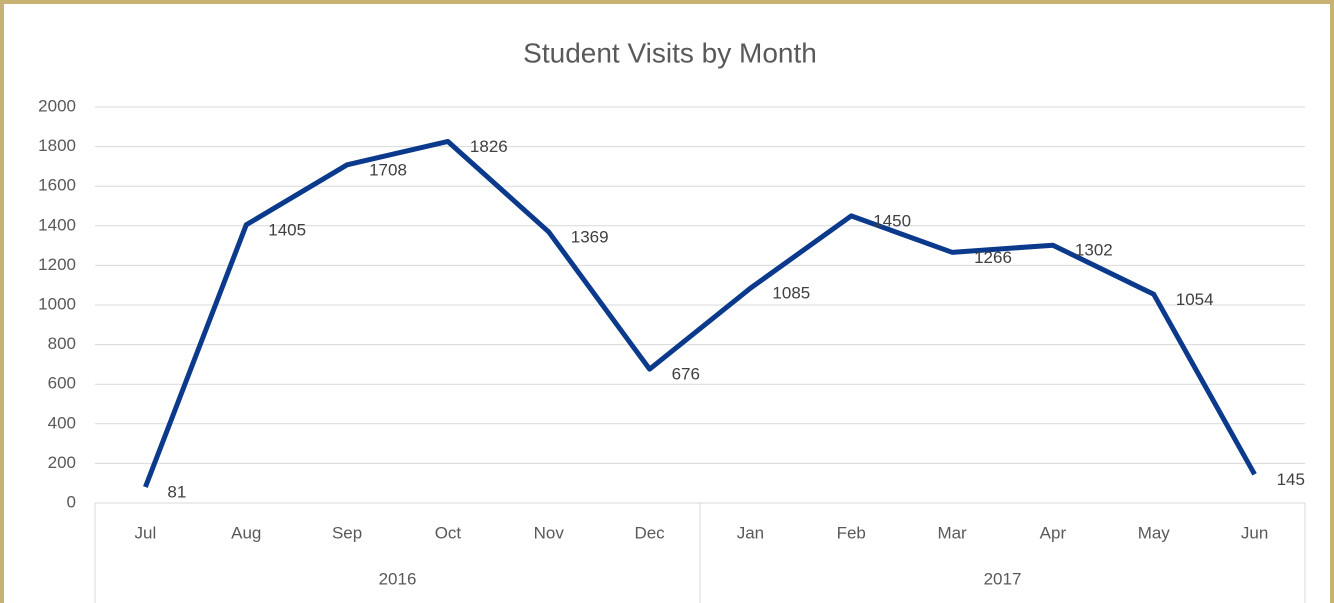 This screenshot has height=603, width=1334. Describe the element at coordinates (1053, 532) in the screenshot. I see `x-tick-label: Apr` at that location.